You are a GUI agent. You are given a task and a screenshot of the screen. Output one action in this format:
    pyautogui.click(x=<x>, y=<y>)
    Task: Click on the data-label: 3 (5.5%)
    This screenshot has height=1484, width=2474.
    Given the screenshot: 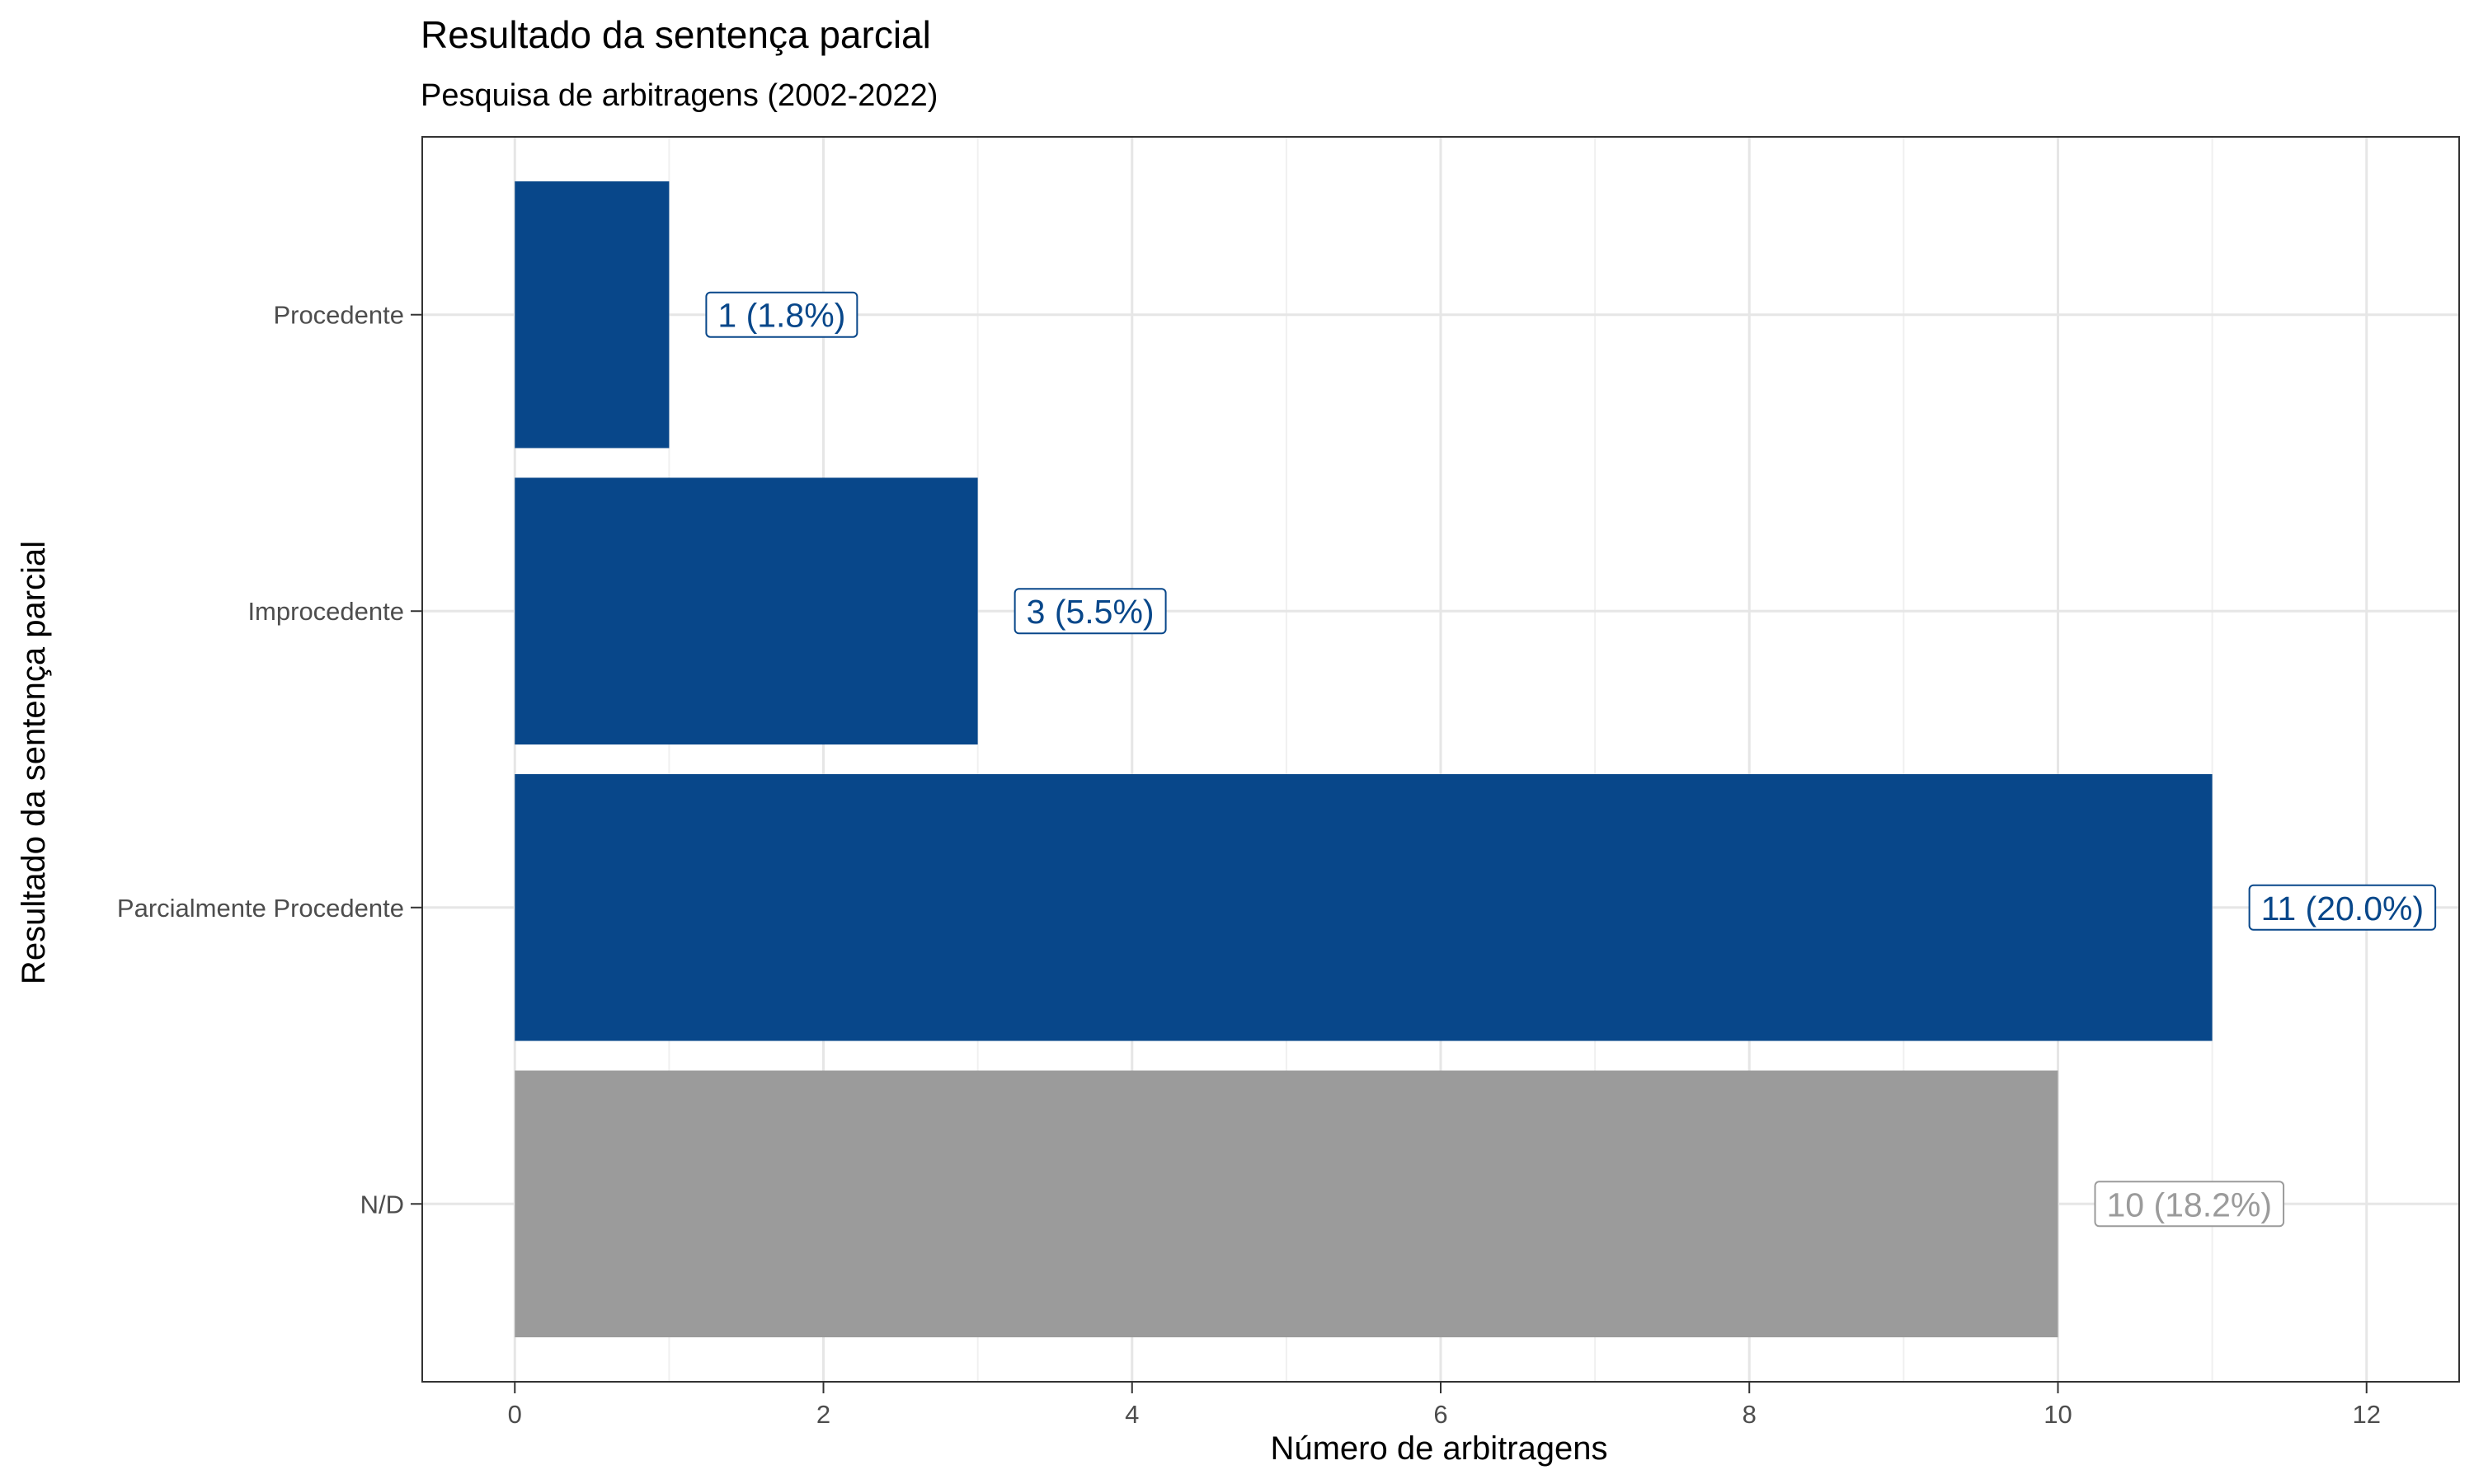 What is the action you would take?
    pyautogui.click(x=1090, y=611)
    